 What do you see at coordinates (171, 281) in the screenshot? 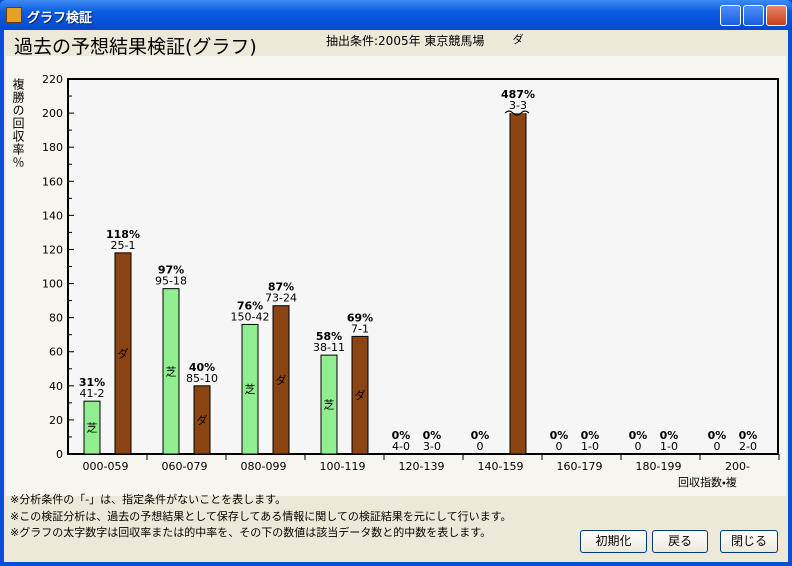
I see `count-label: 95-18` at bounding box center [171, 281].